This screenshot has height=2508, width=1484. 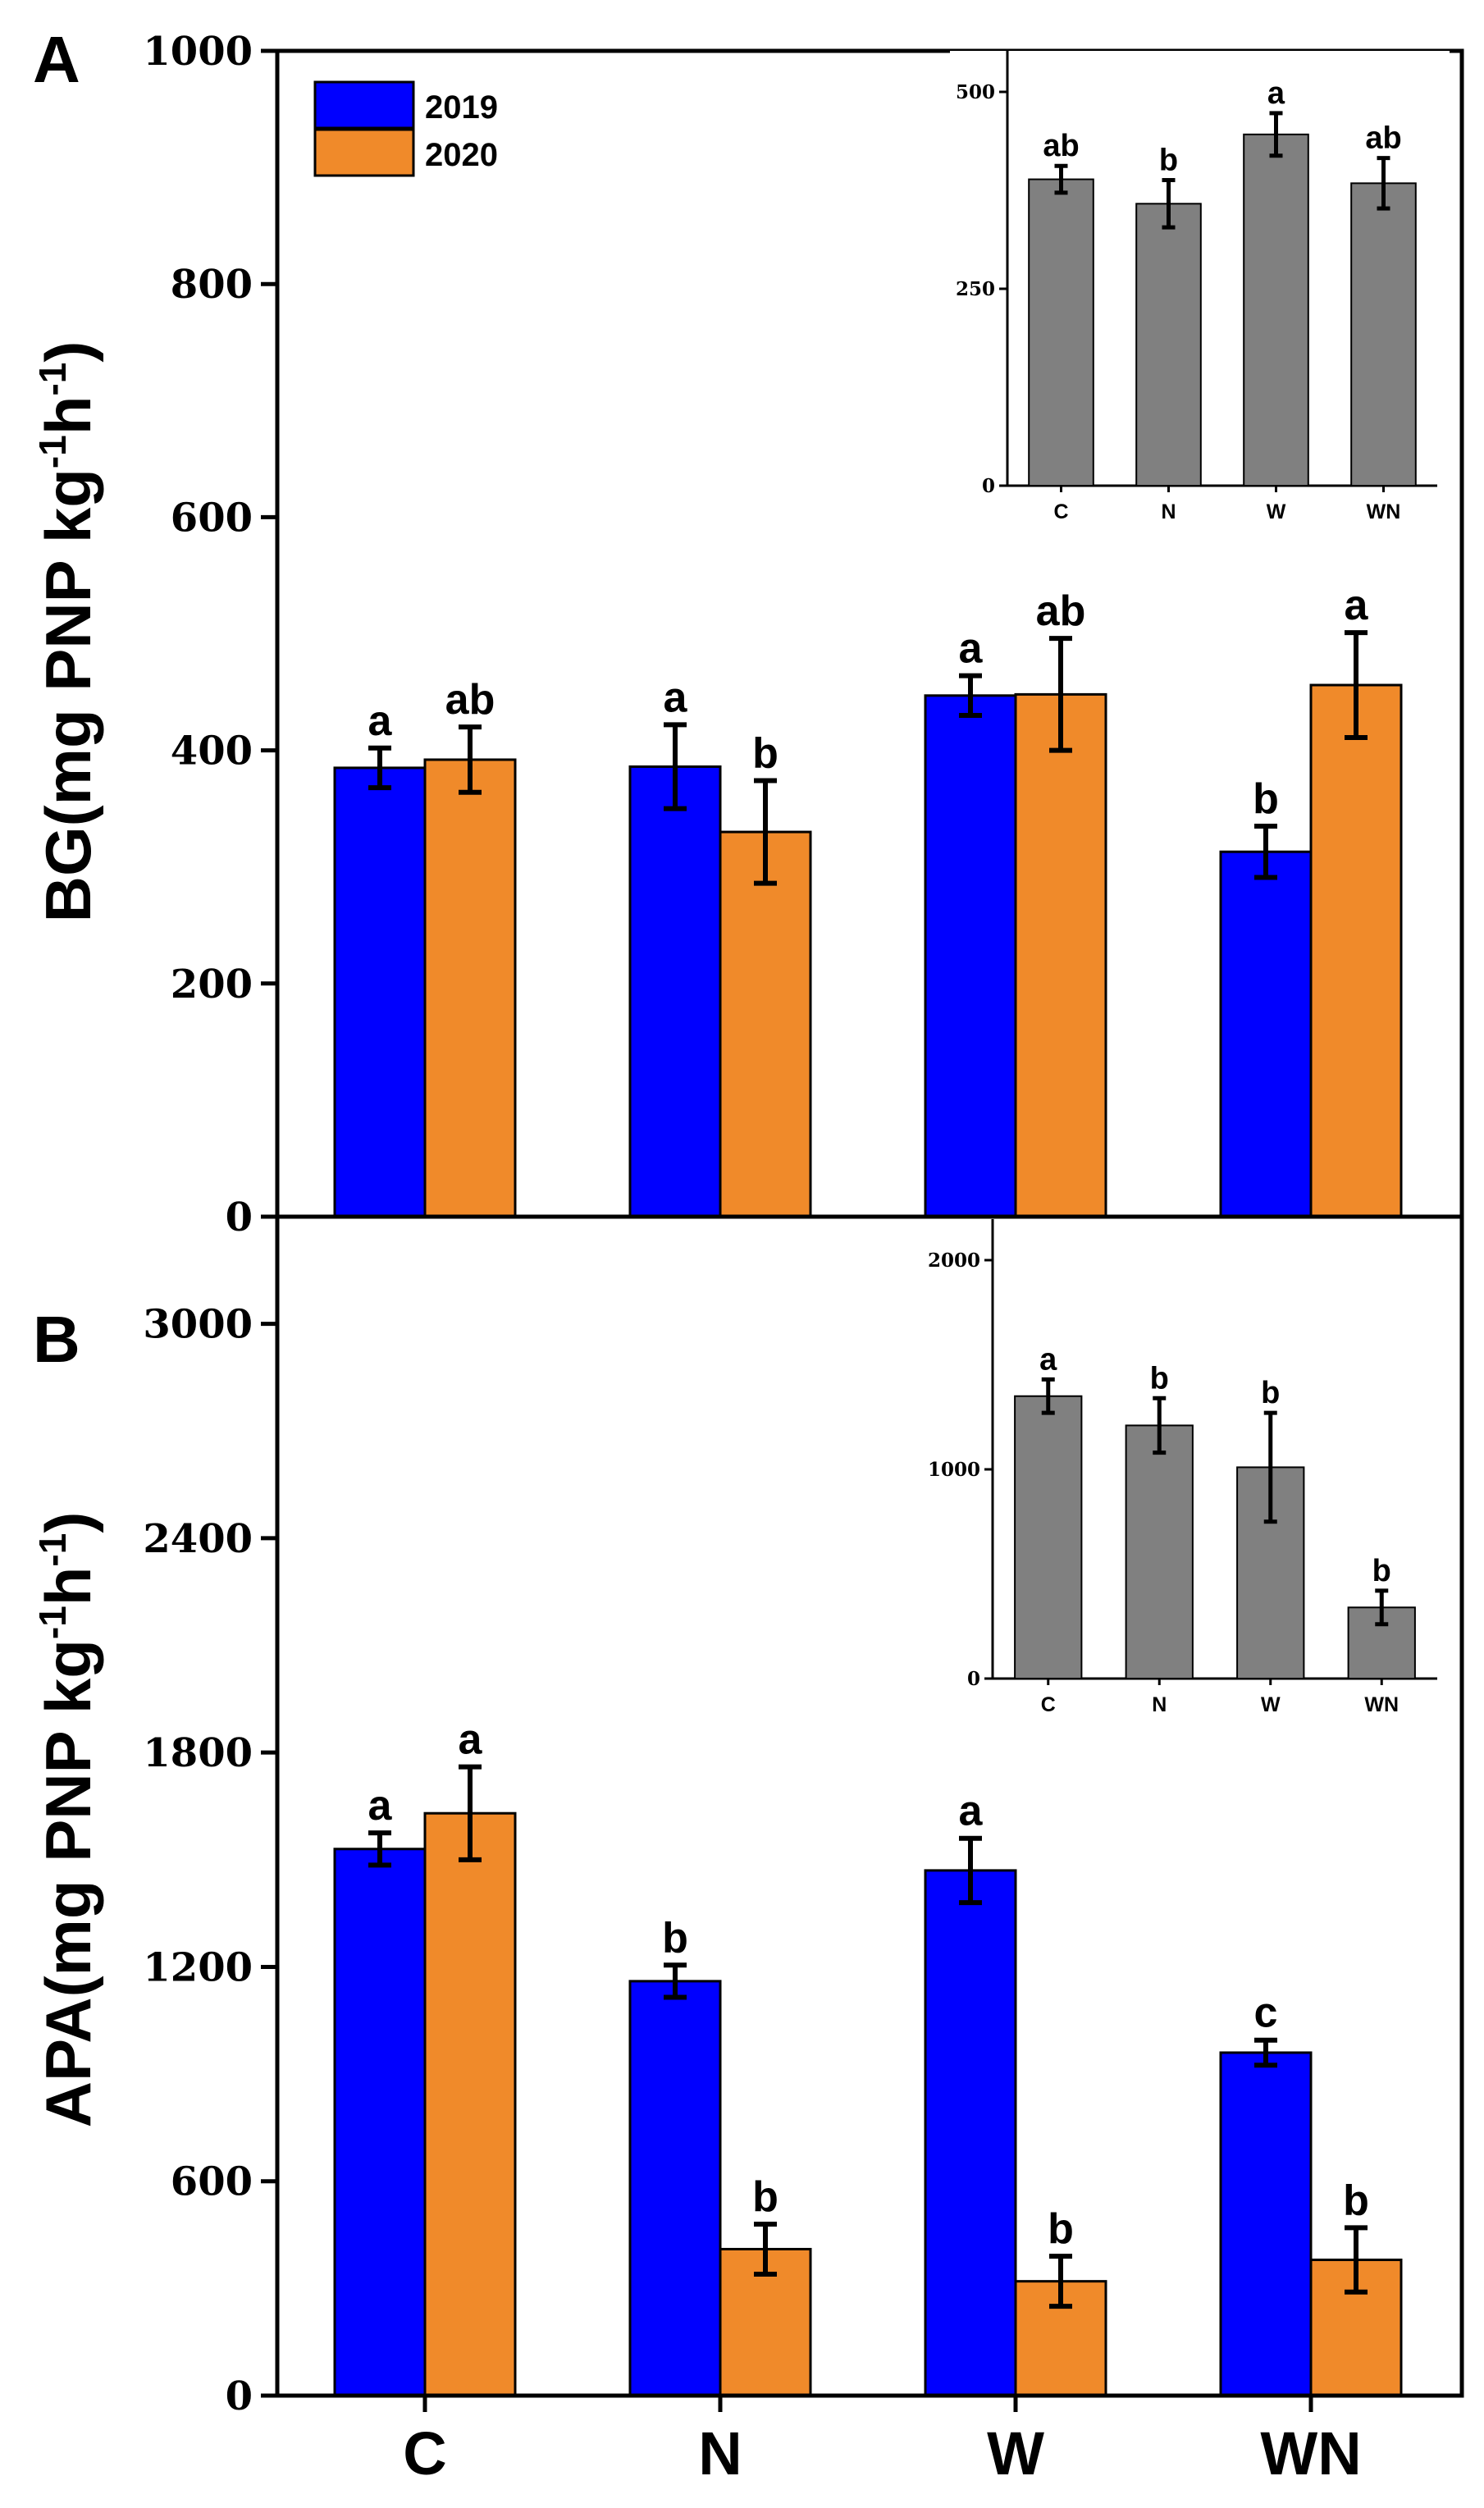 What do you see at coordinates (364, 152) in the screenshot?
I see `legend-swatch-2020` at bounding box center [364, 152].